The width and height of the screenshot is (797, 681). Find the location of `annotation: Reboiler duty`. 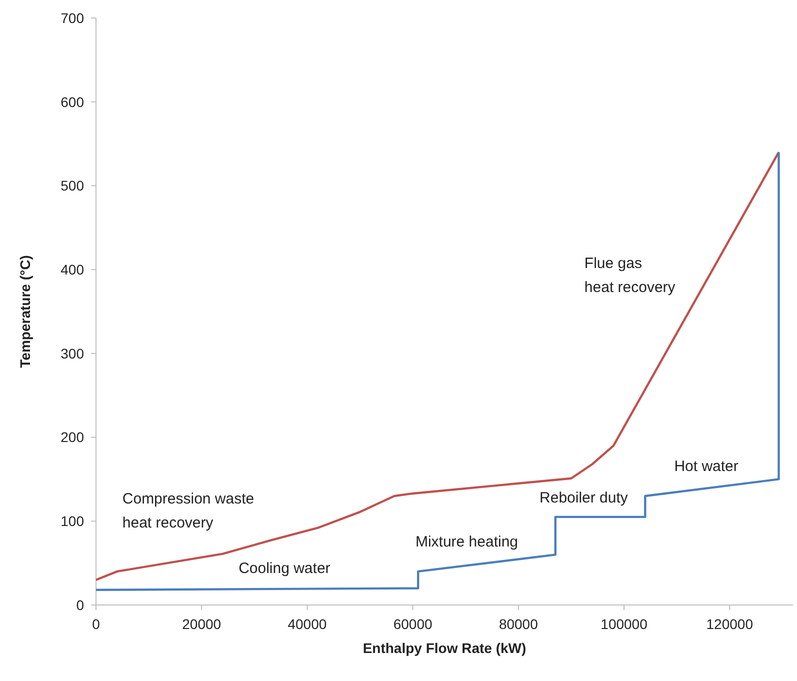

annotation: Reboiler duty is located at coordinates (584, 498).